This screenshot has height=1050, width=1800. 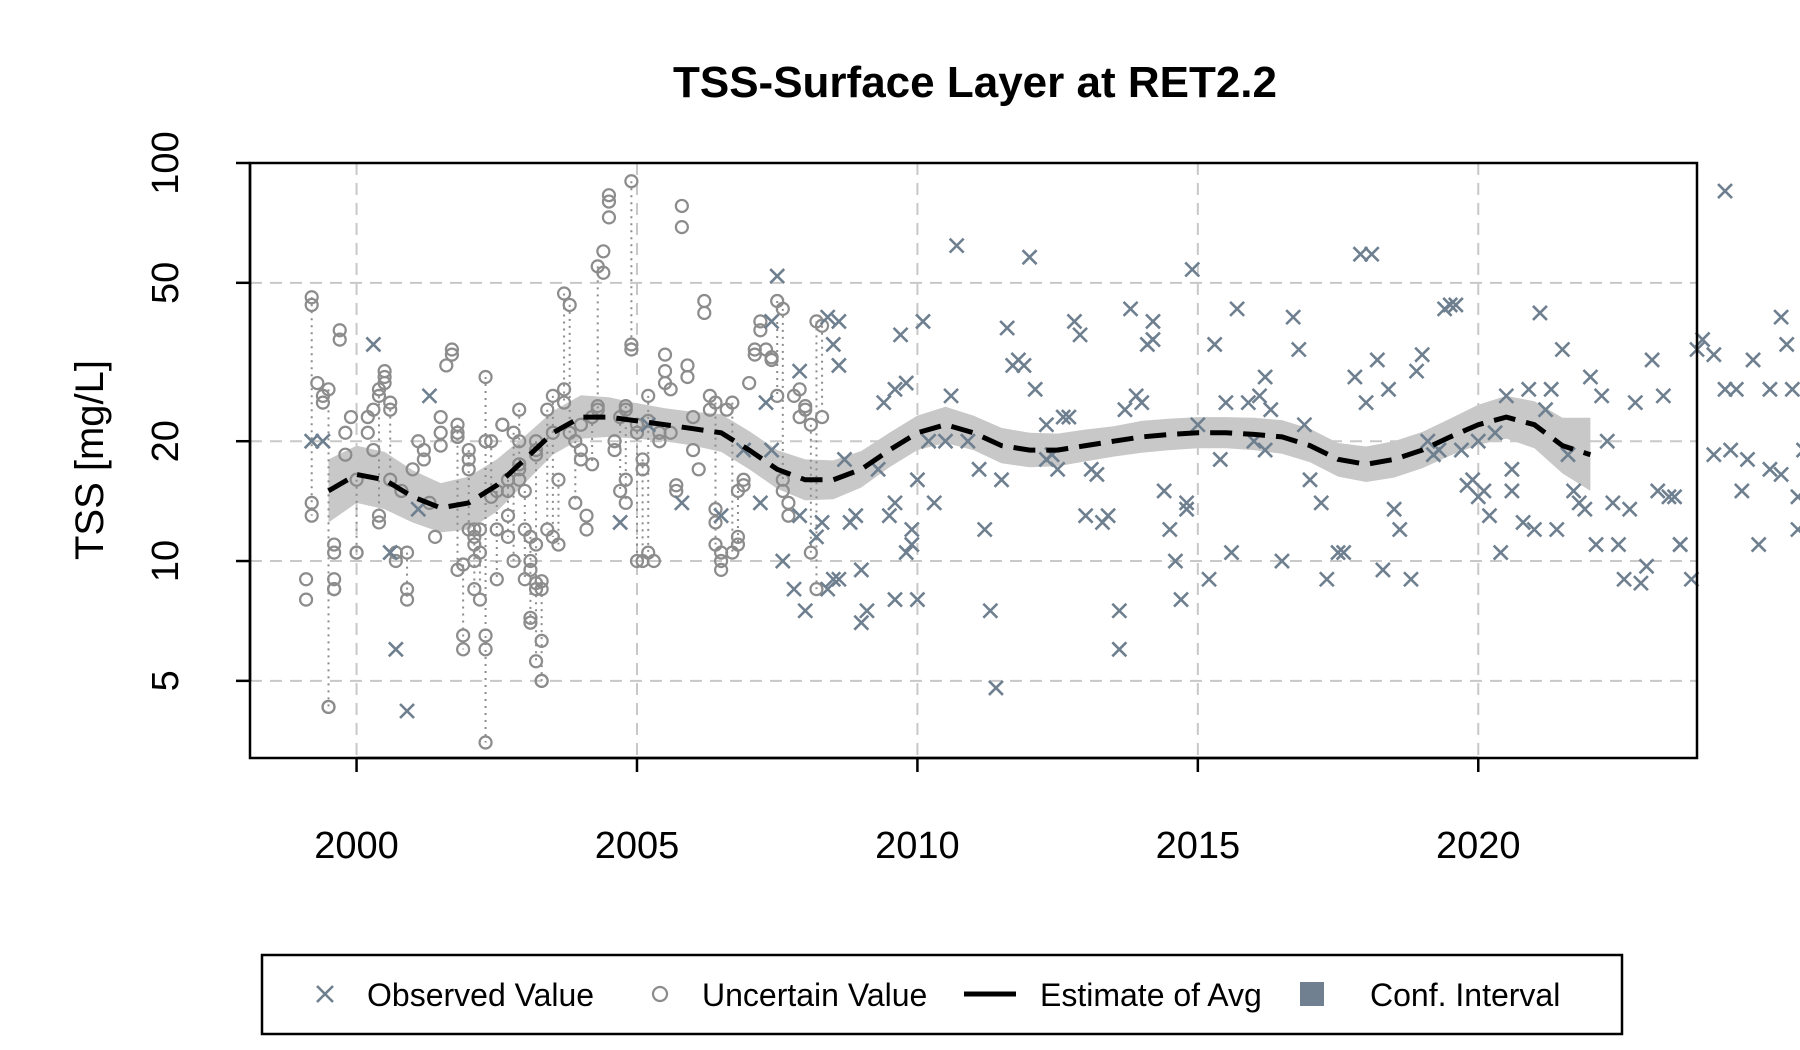 What do you see at coordinates (325, 994) in the screenshot?
I see `legend-observed-icon` at bounding box center [325, 994].